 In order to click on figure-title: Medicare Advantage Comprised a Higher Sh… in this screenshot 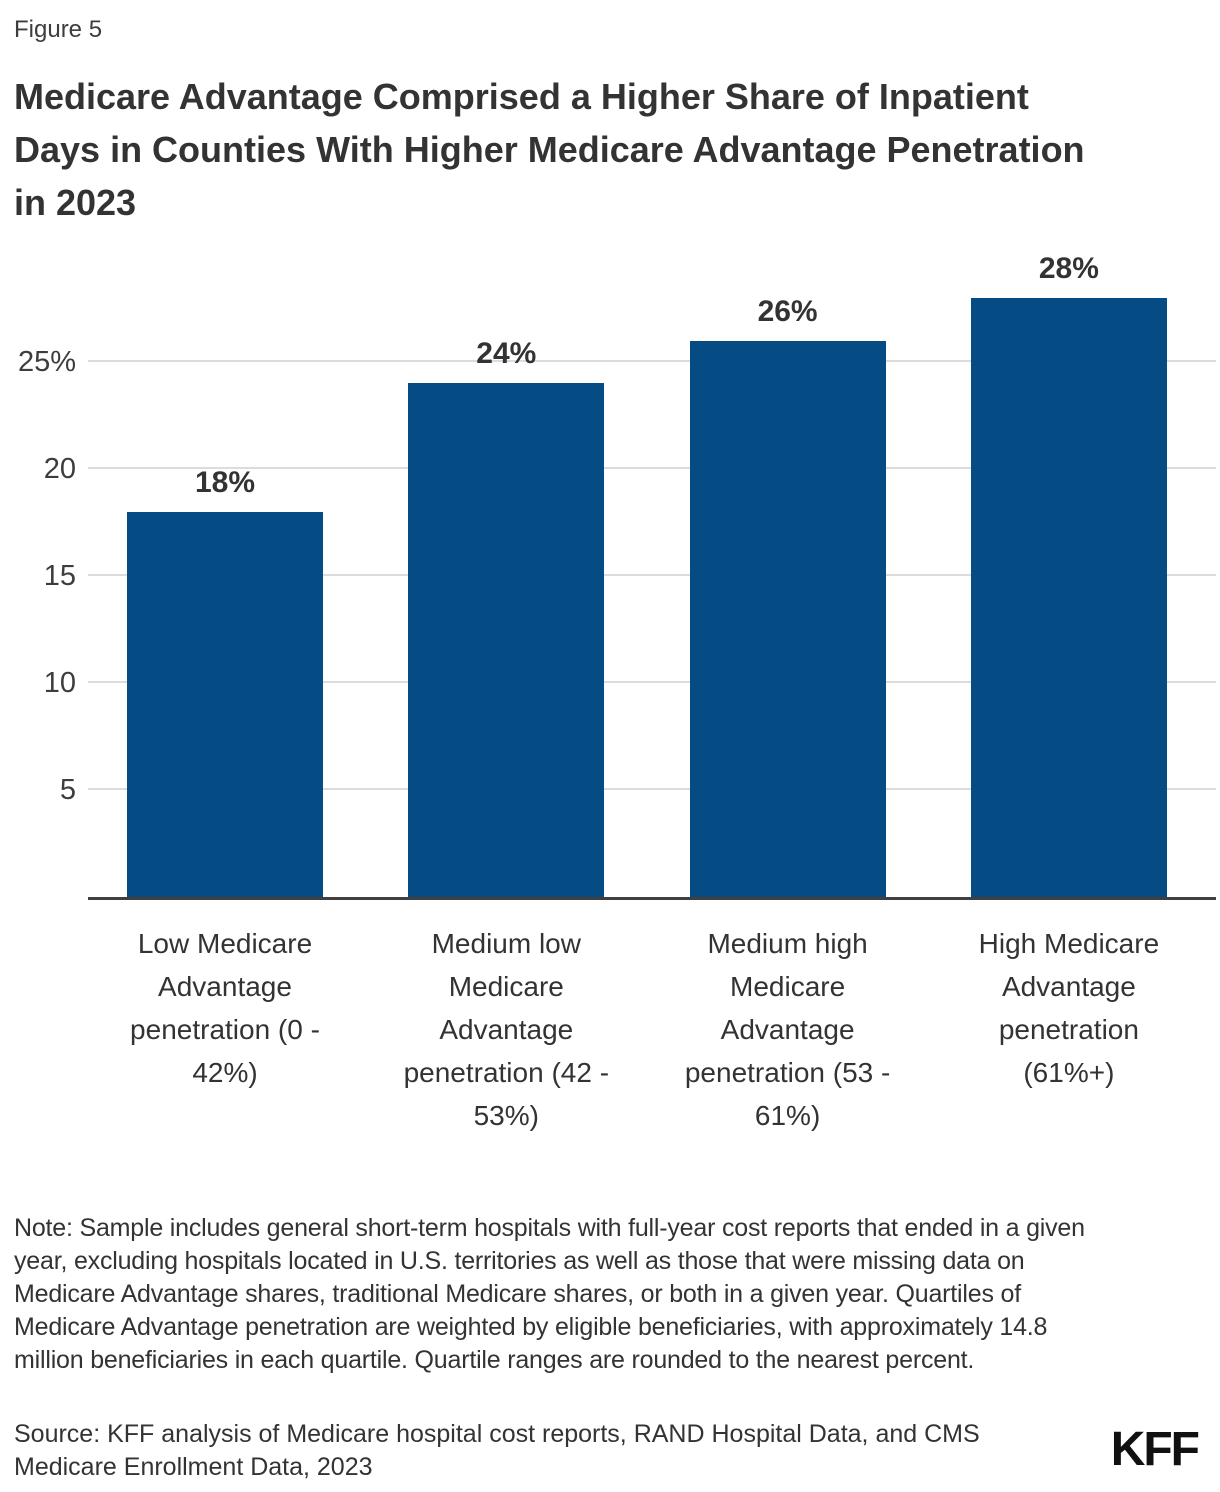, I will do `click(549, 149)`.